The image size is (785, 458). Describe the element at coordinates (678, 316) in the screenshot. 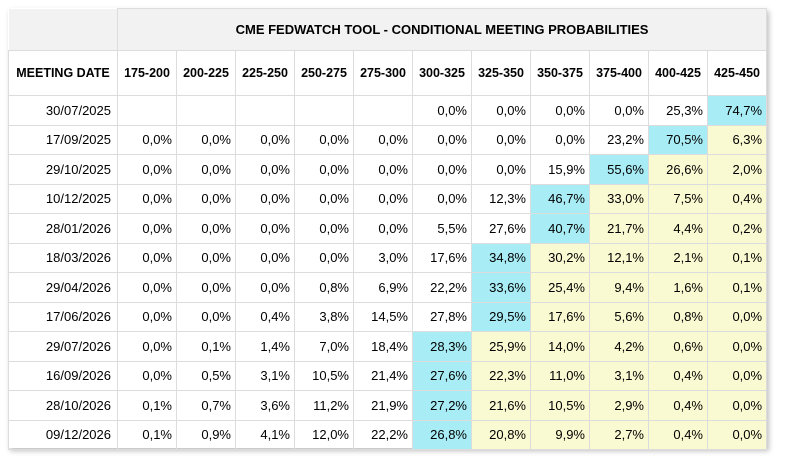

I see `probability-cell: 0,8%` at that location.